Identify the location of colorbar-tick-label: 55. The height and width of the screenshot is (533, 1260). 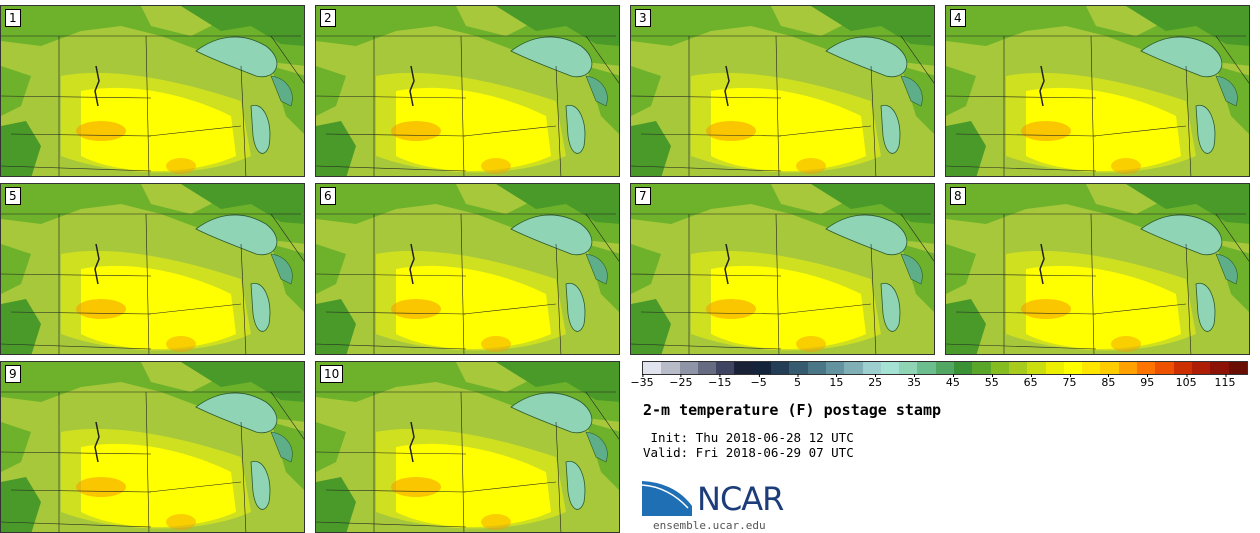
(991, 381).